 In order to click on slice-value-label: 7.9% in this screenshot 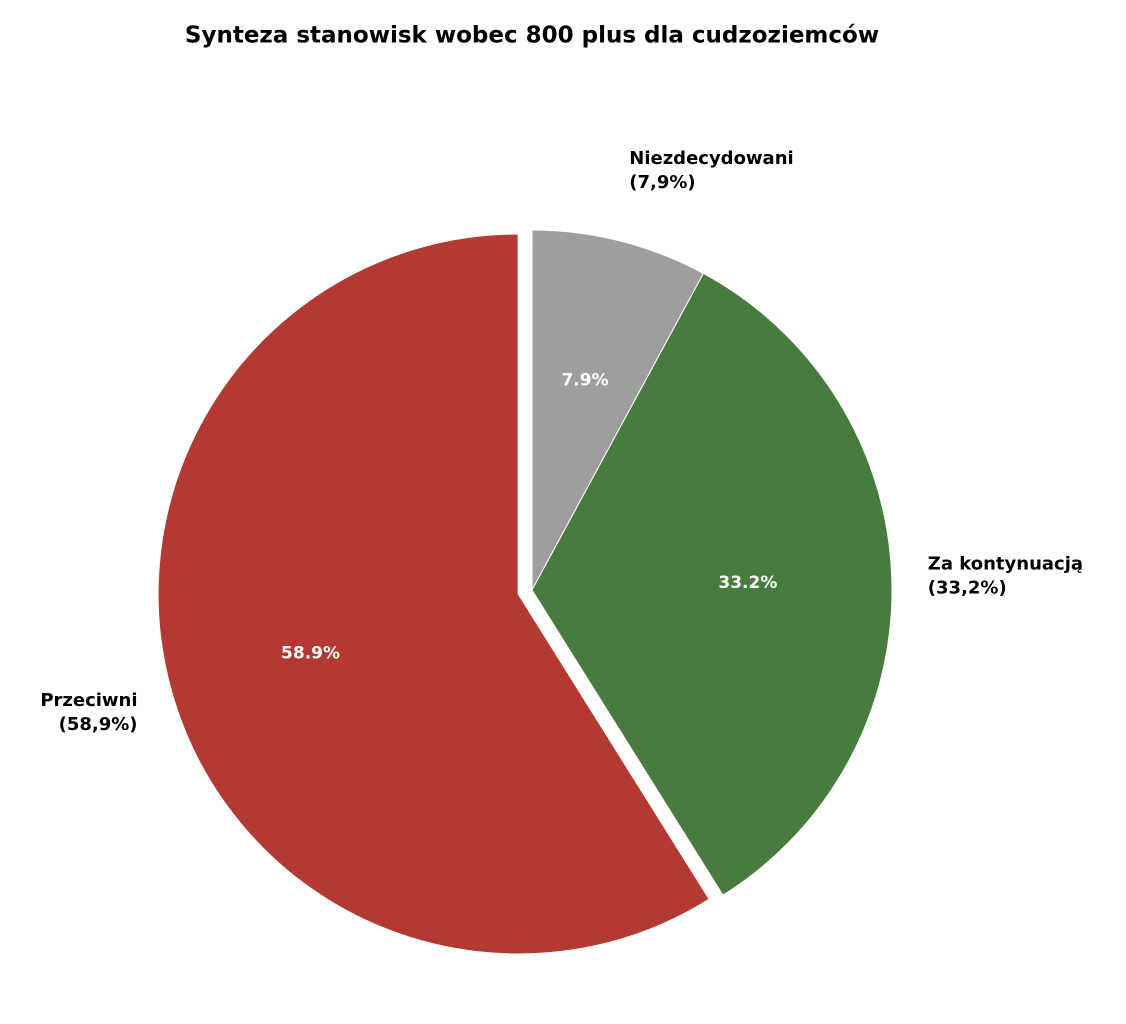, I will do `click(584, 381)`.